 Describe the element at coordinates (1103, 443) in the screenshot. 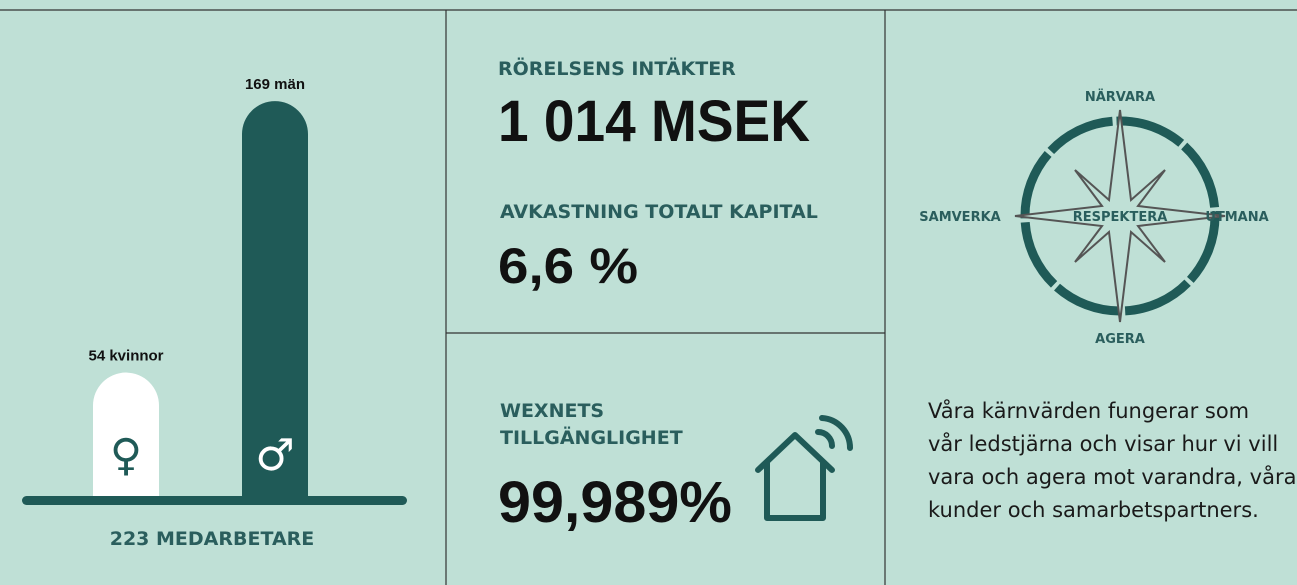

I see `description-line: vår ledstjärna och visar hur vi vill` at that location.